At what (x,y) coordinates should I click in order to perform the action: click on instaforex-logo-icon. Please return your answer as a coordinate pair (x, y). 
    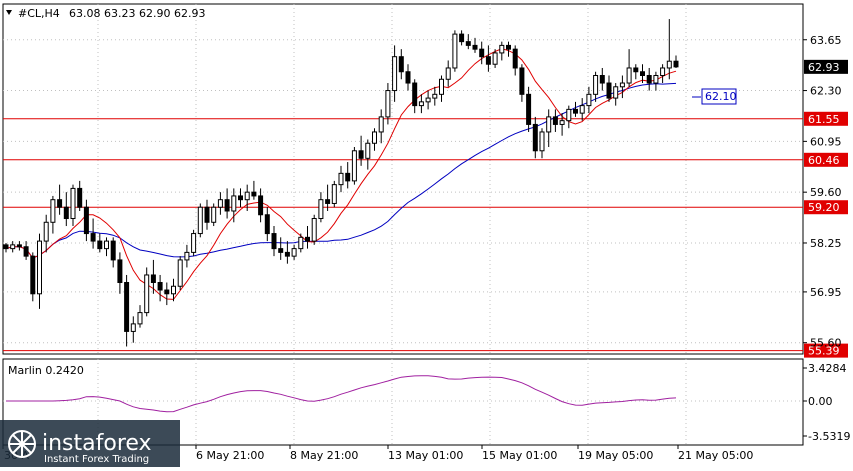
    Looking at the image, I should click on (22, 444).